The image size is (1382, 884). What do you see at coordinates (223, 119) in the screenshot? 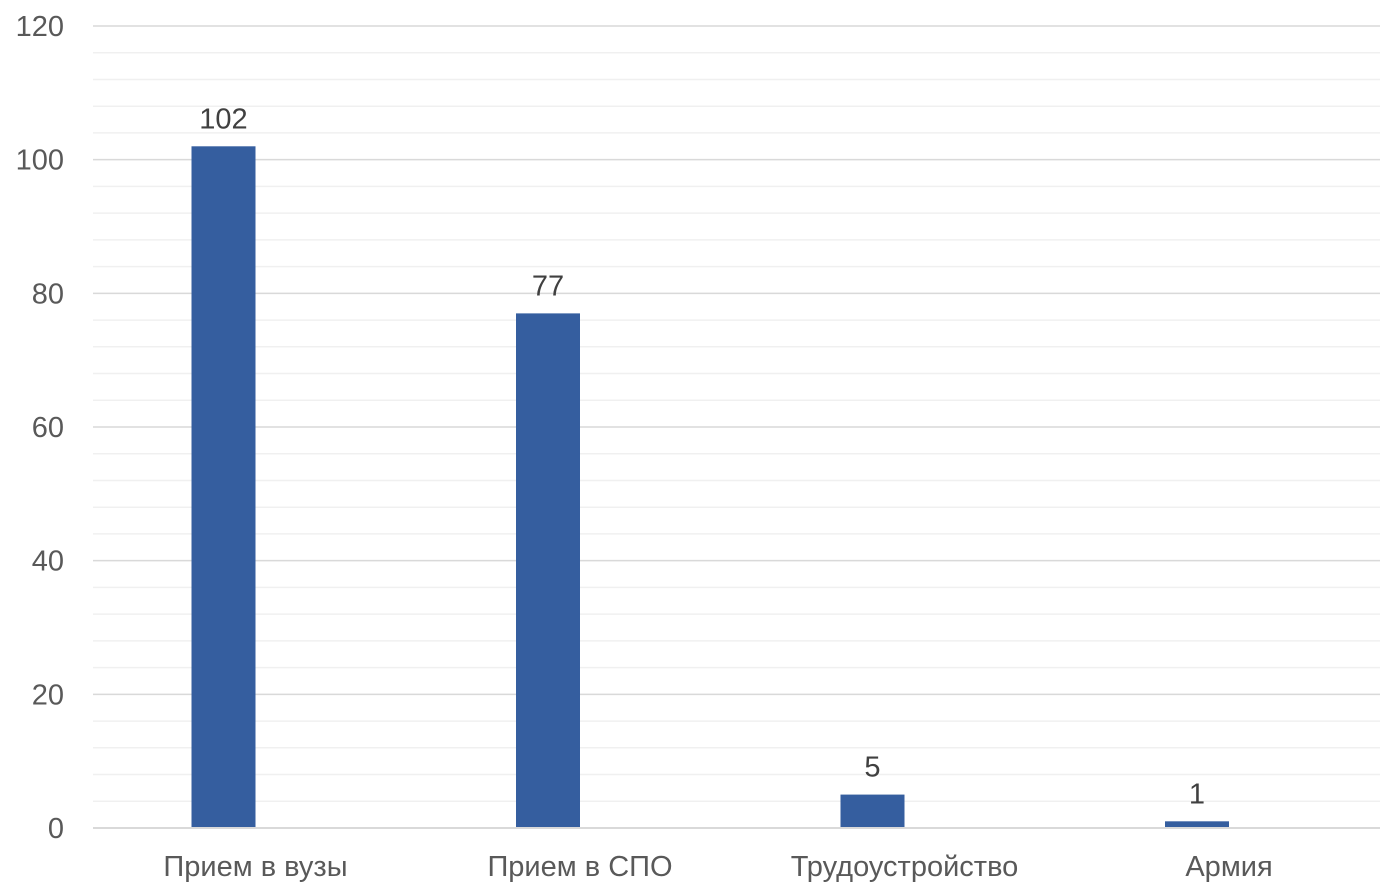
I see `data-label: 102` at bounding box center [223, 119].